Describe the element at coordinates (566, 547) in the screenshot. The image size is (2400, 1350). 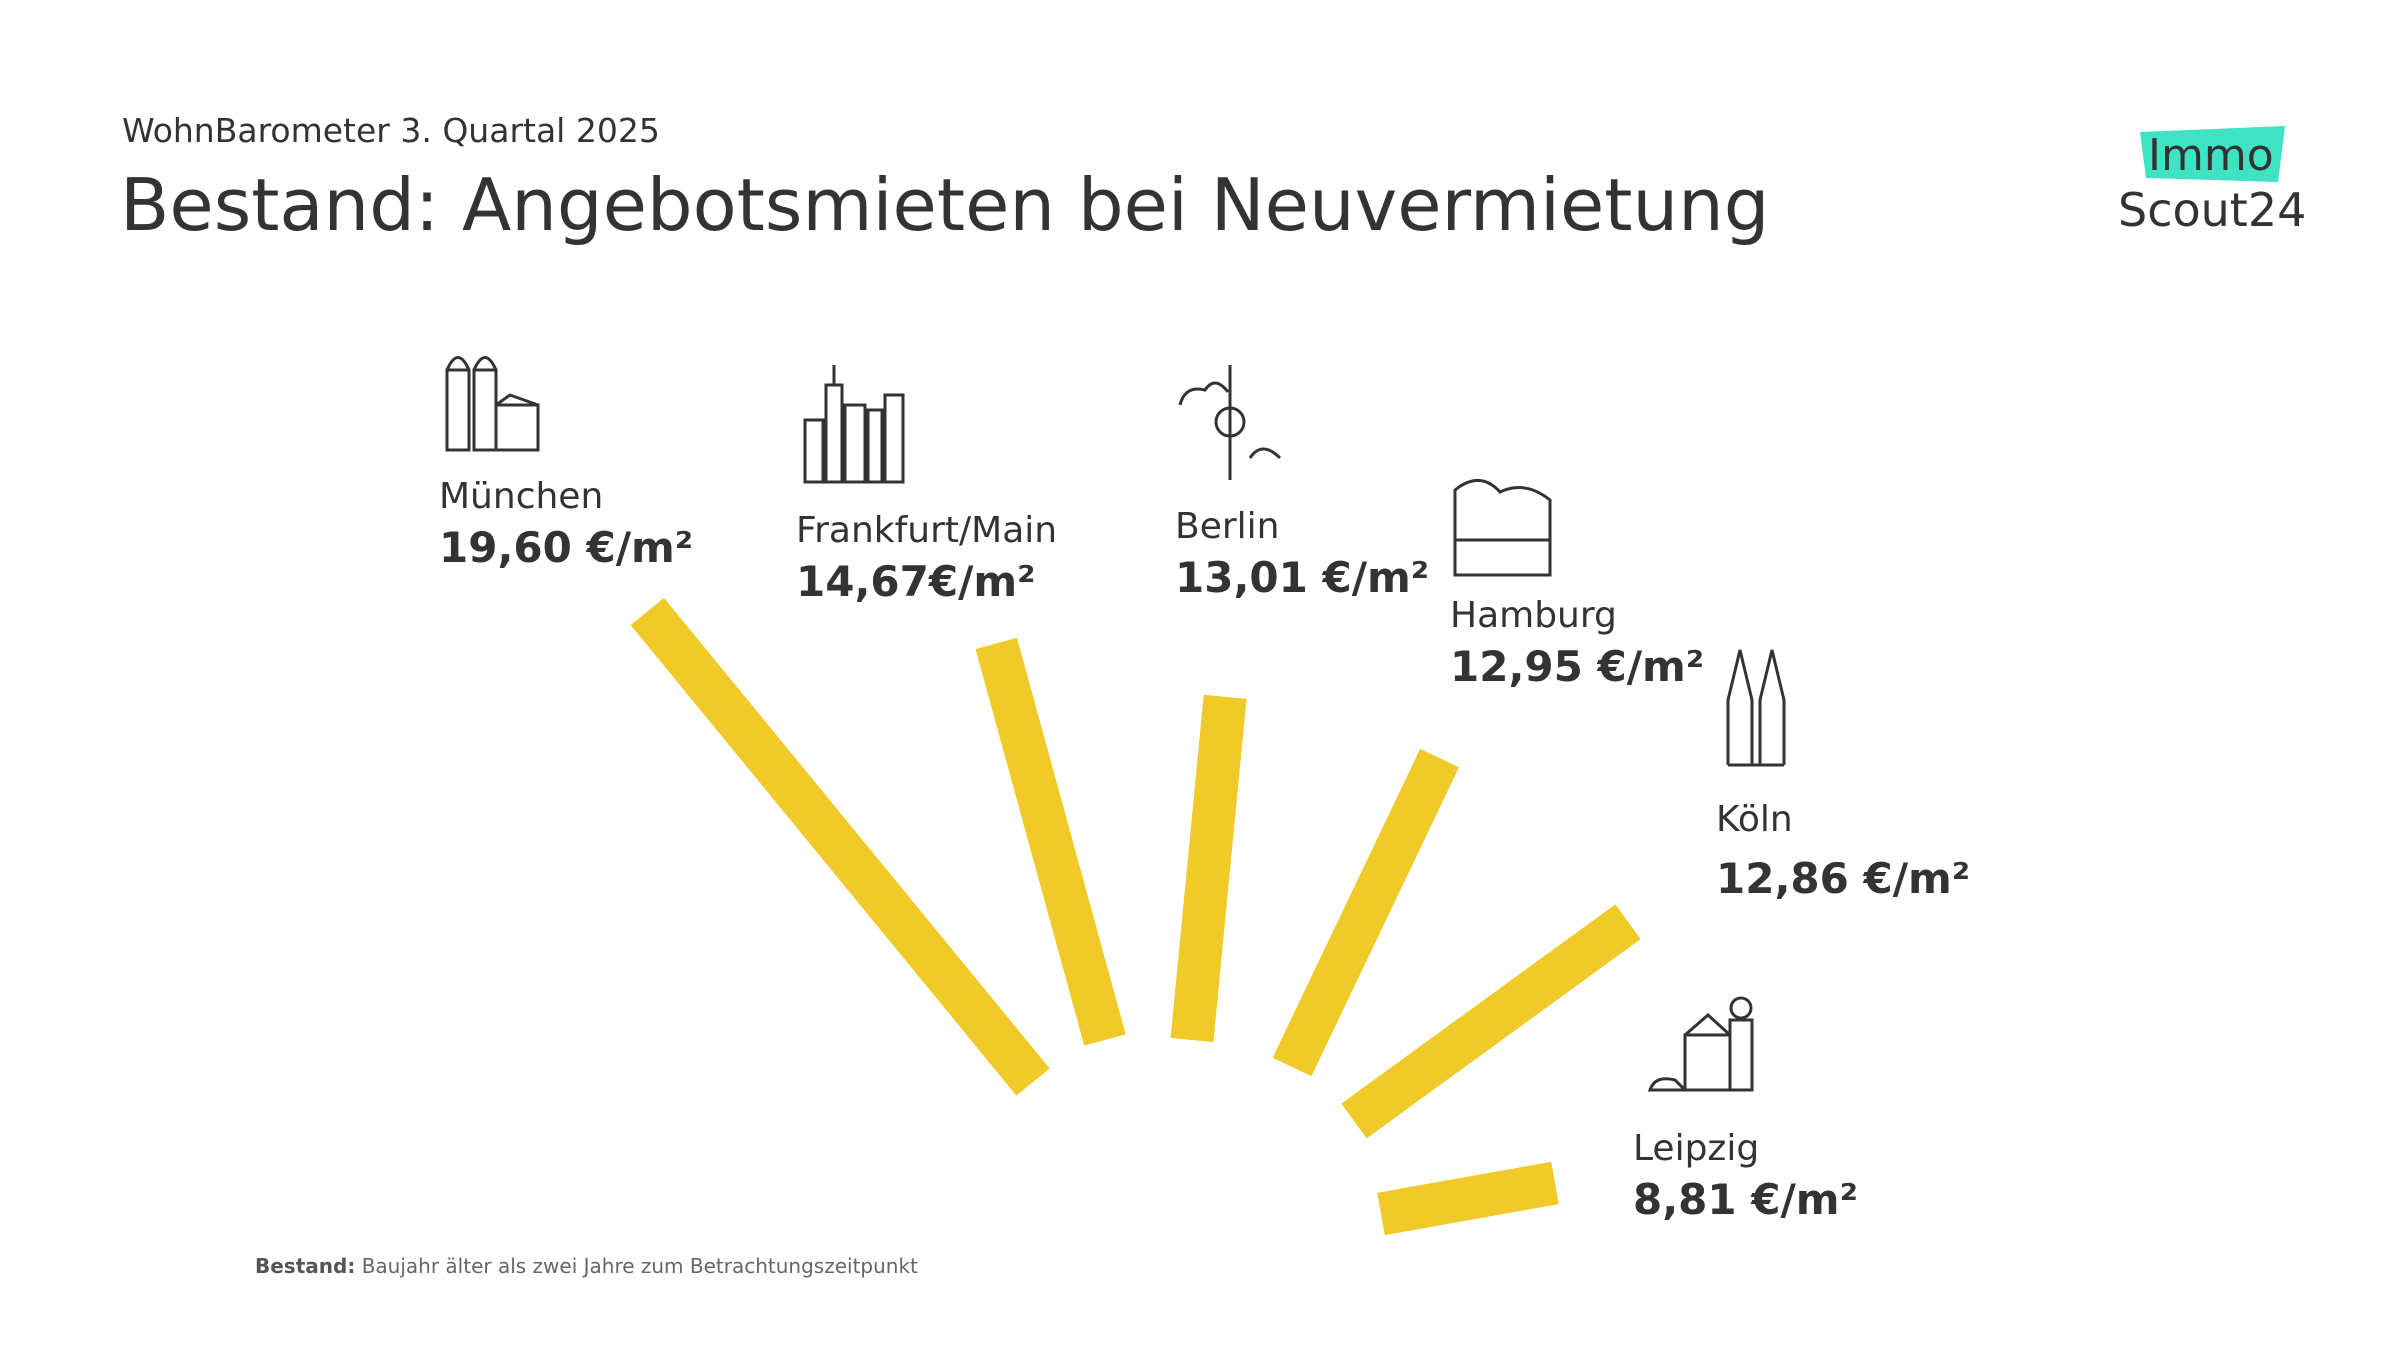
I see `value-label: 19,60 €/m²` at that location.